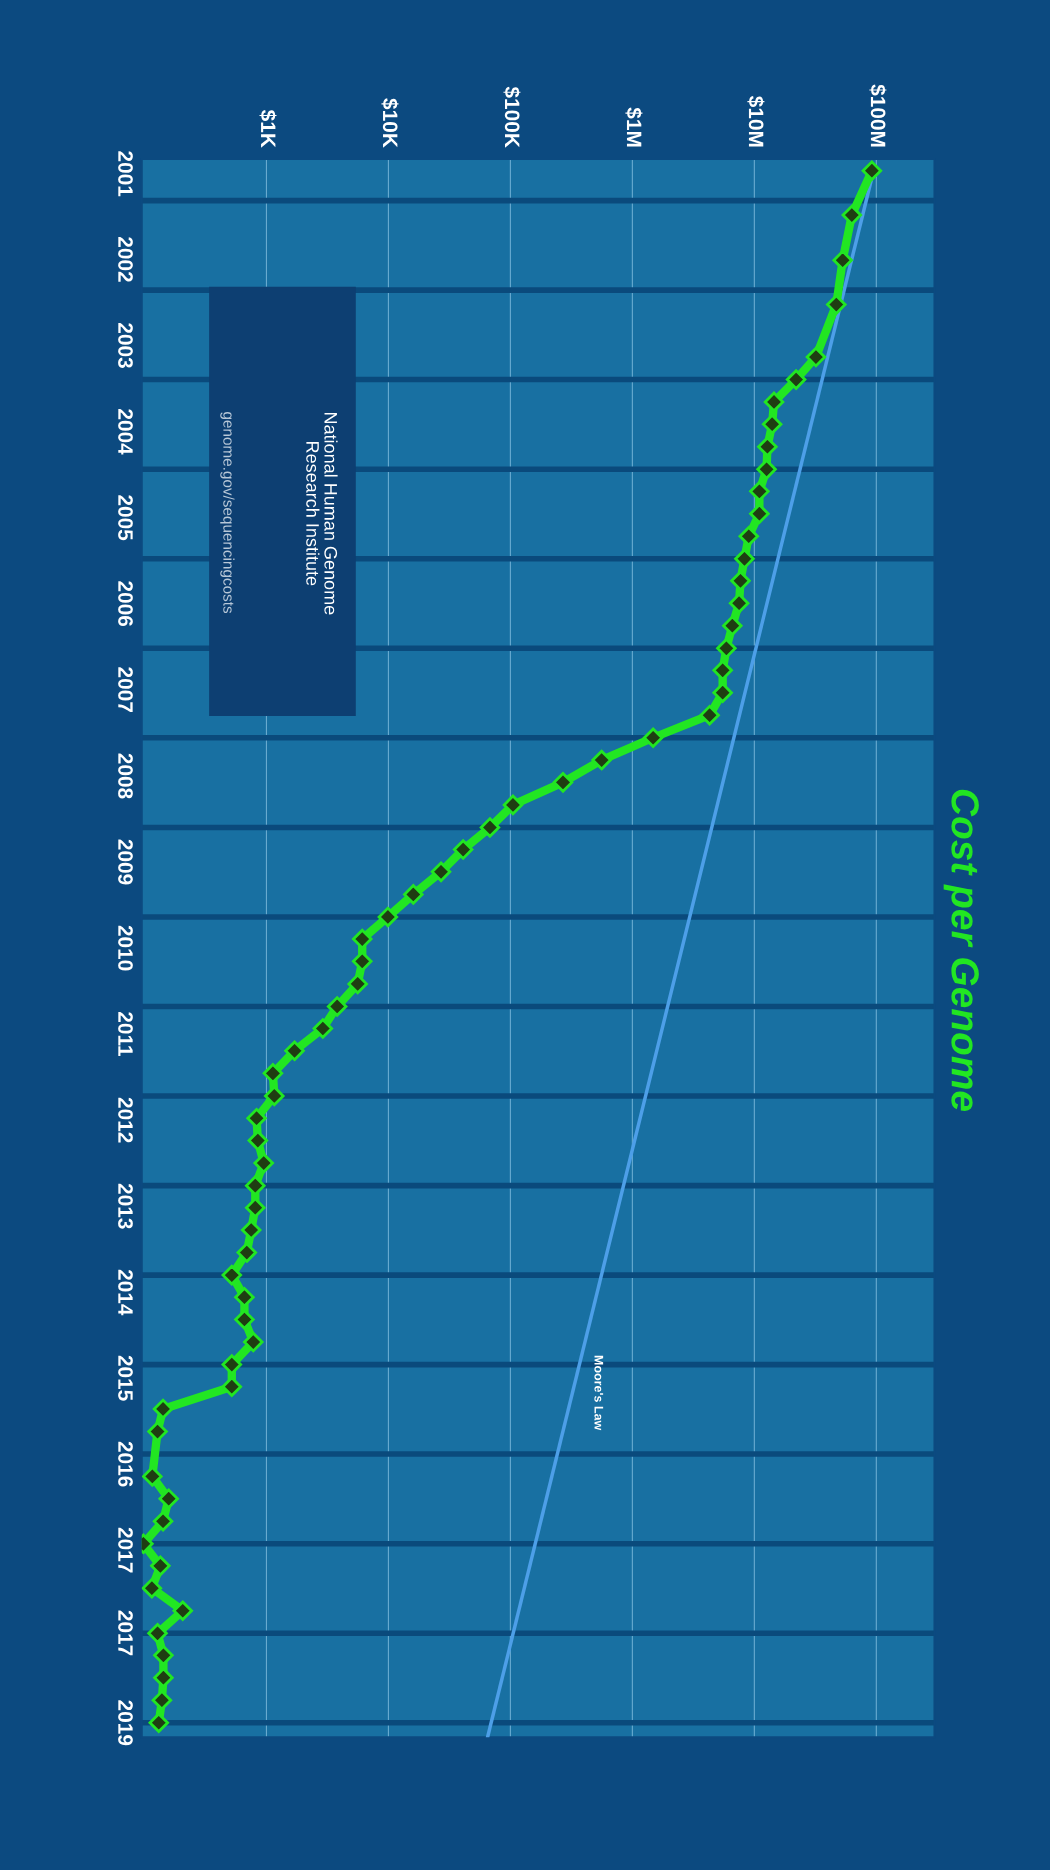 The width and height of the screenshot is (1050, 1870). I want to click on y-tick-label: 2014, so click(125, 1292).